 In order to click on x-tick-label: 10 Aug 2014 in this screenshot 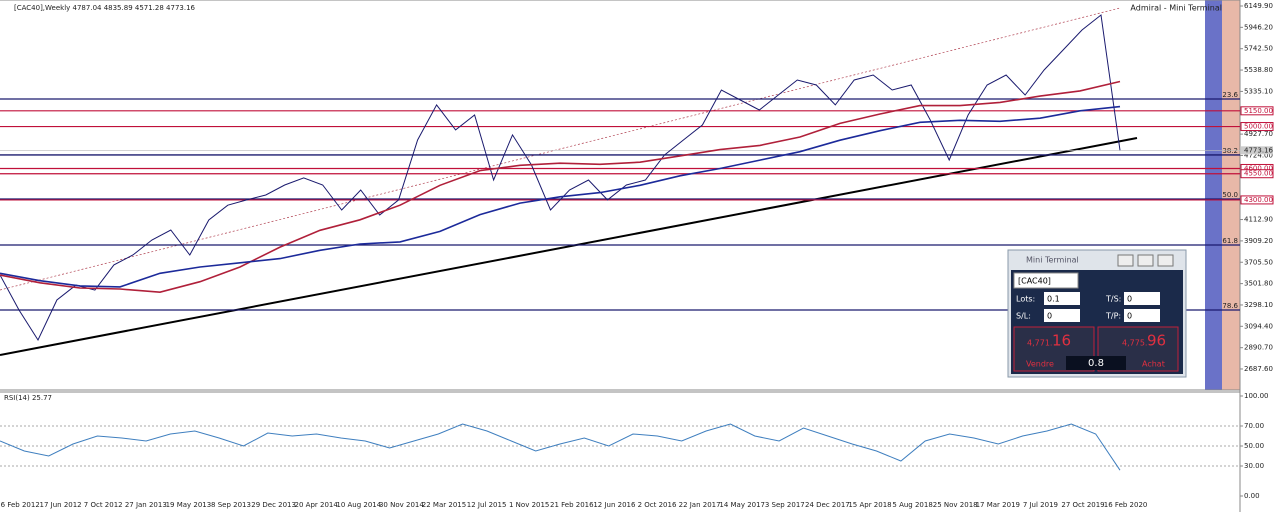, I will do `click(358, 505)`.